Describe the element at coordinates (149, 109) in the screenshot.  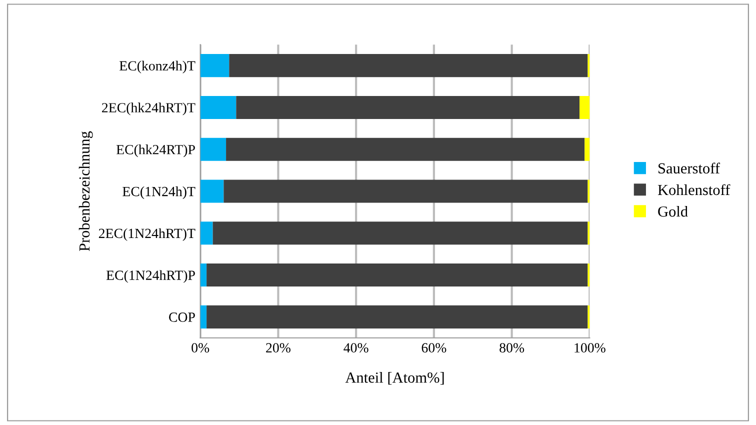
I see `y-tick-label: 2EC(hk24hRT)T` at that location.